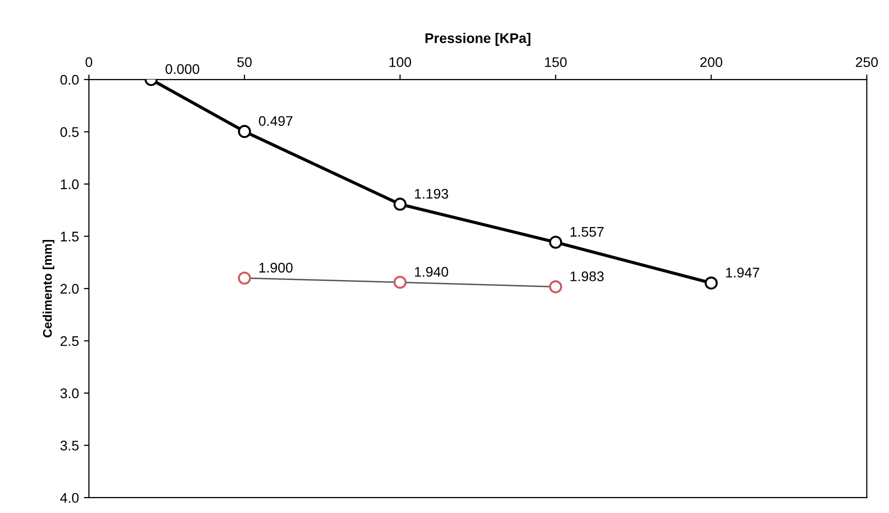  What do you see at coordinates (711, 62) in the screenshot?
I see `x-tick-label: 200` at bounding box center [711, 62].